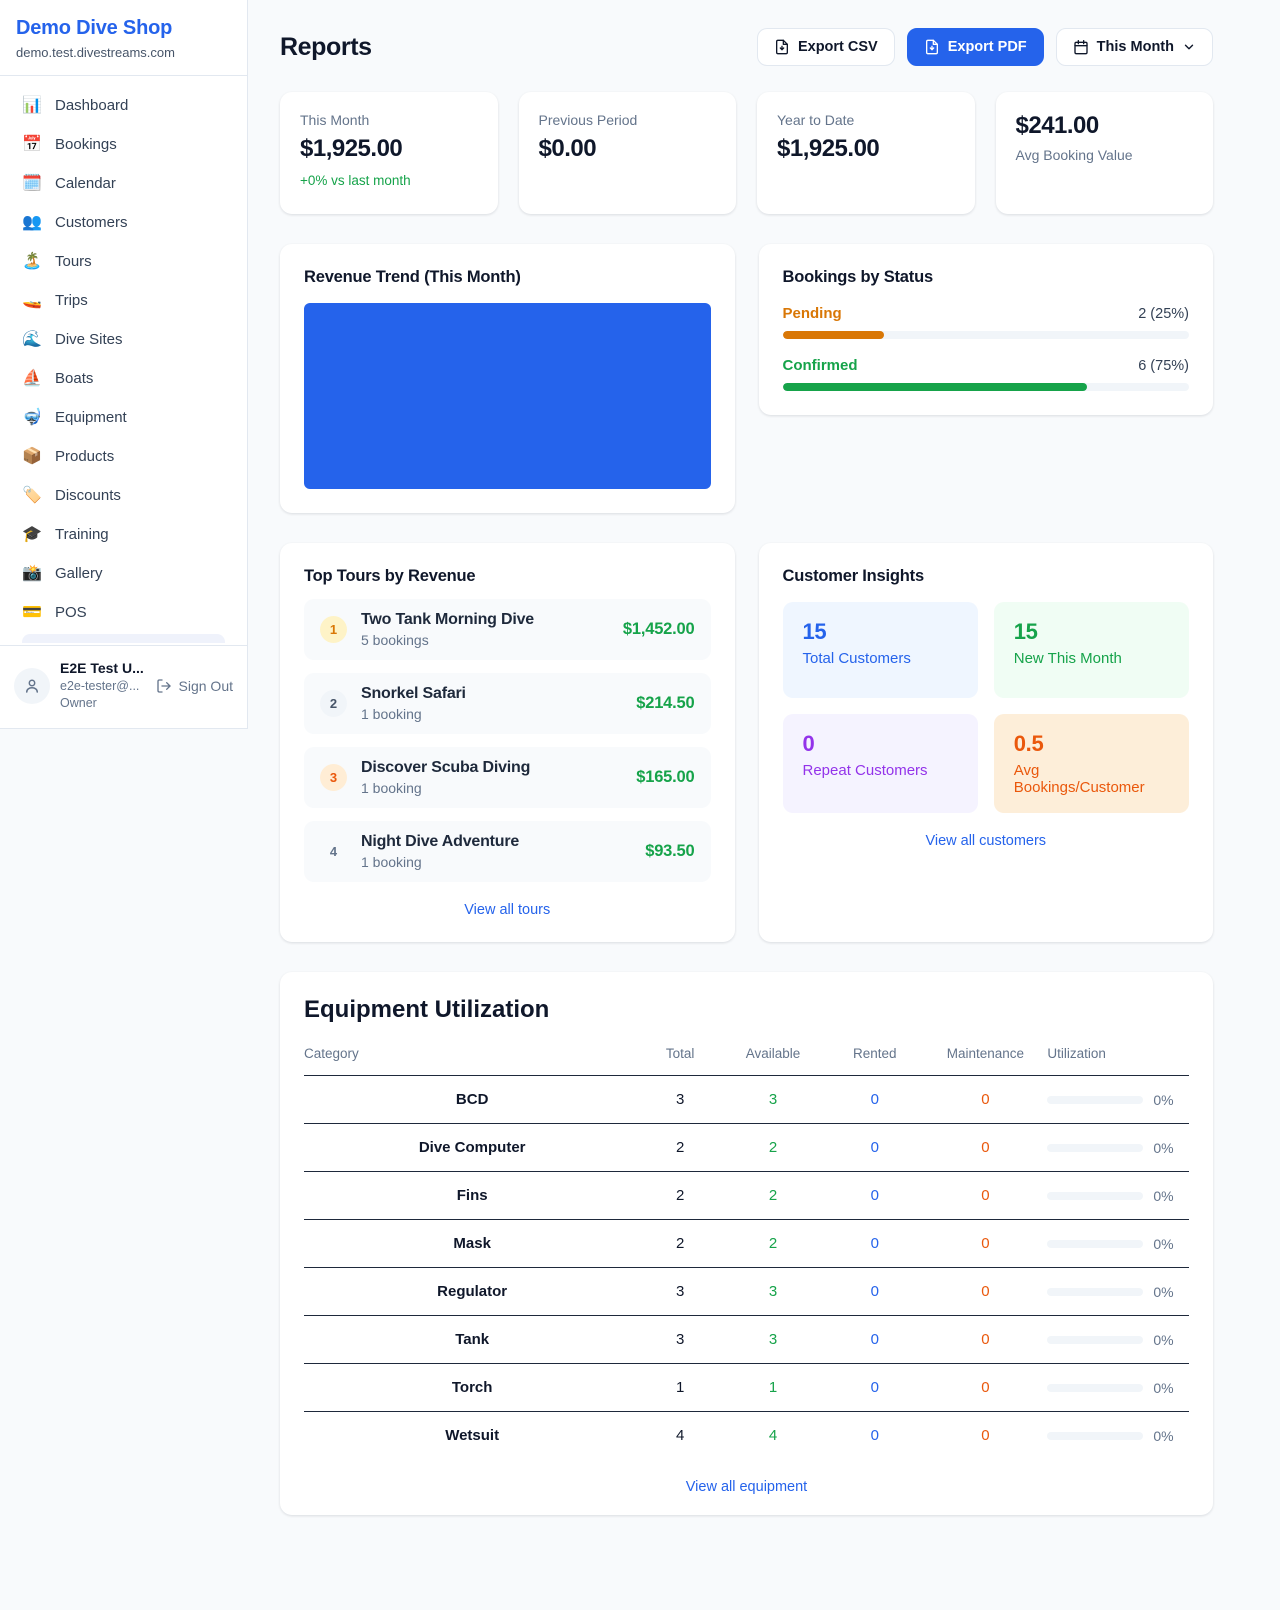  I want to click on top-tours-title: Top Tours by Revenue, so click(390, 576).